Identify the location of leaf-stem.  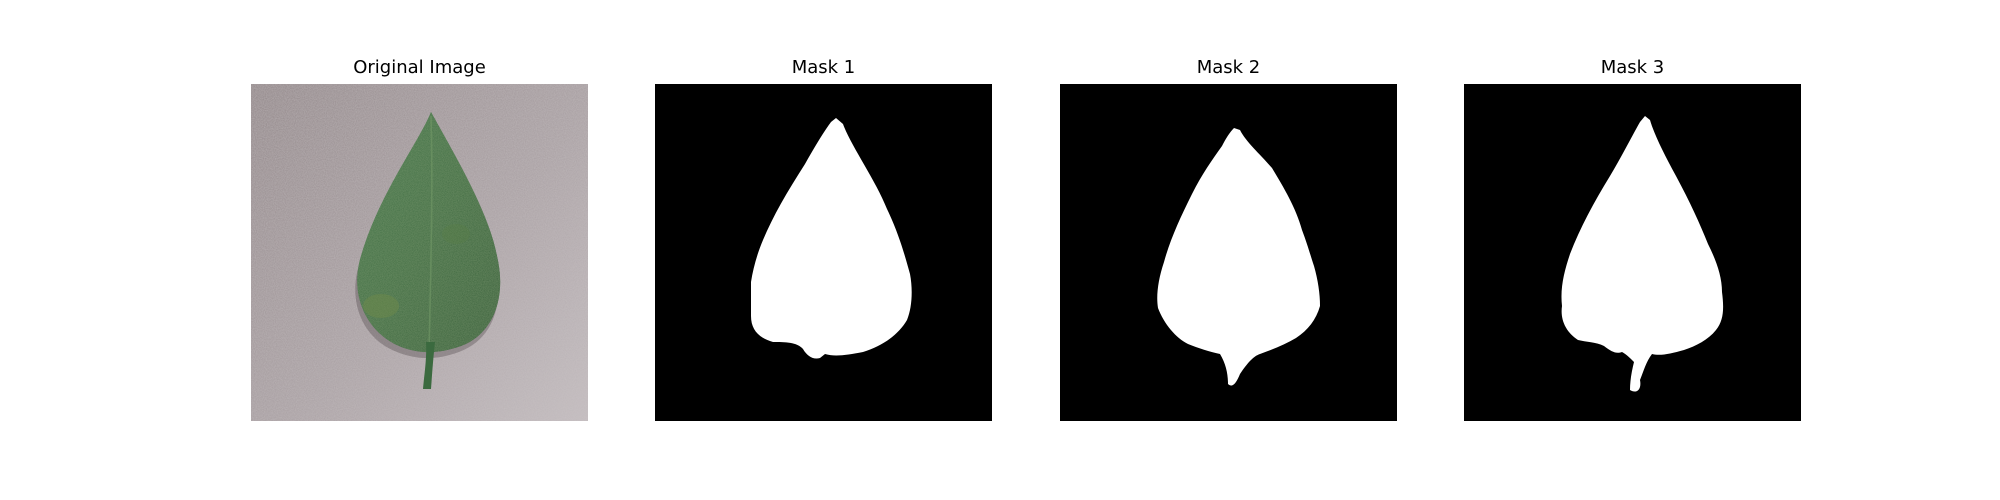
(429, 365).